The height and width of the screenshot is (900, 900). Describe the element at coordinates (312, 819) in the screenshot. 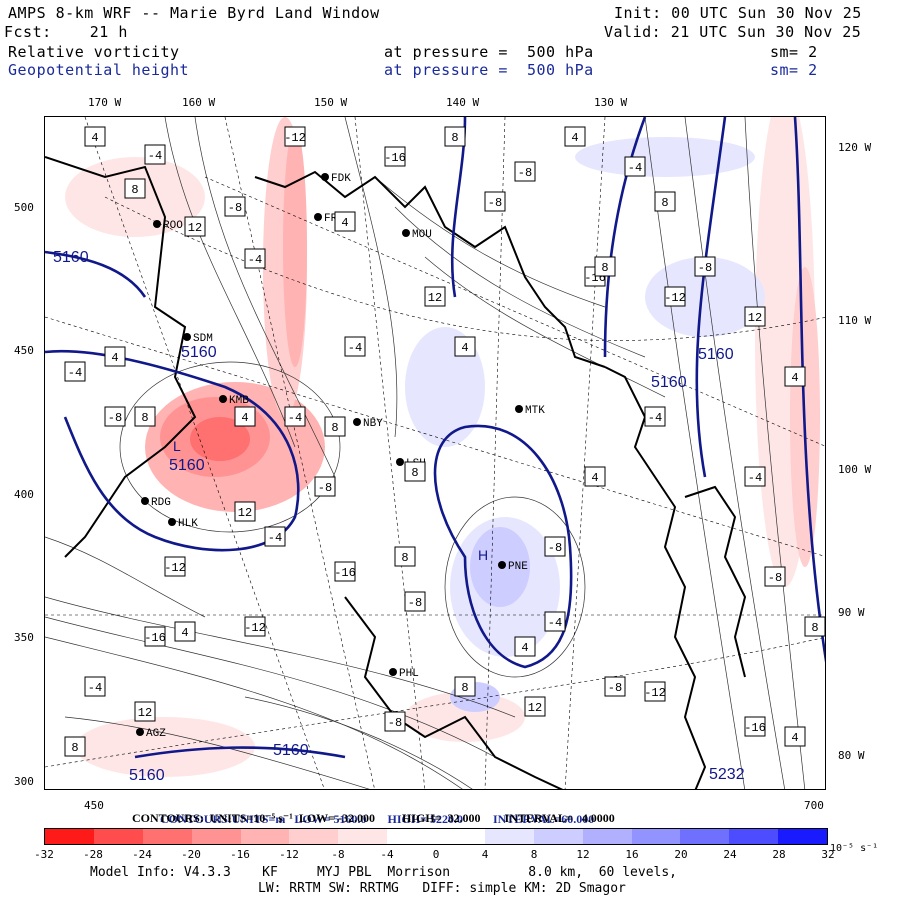

I see `height-contour-low-label: LOW=` at that location.